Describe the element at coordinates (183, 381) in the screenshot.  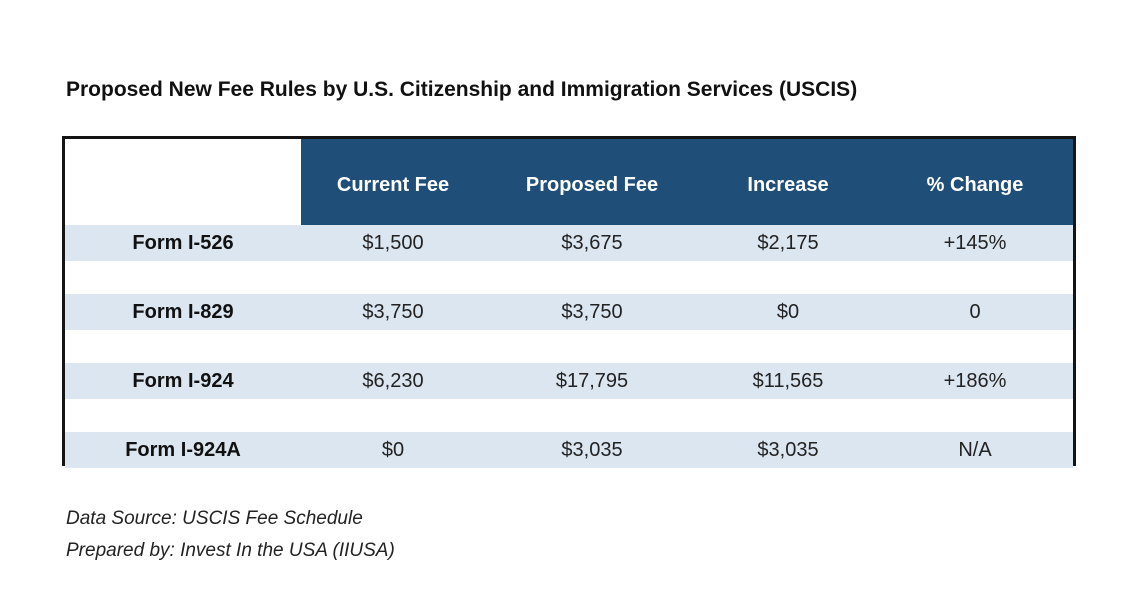
I see `row-label-cell: Form I-924` at that location.